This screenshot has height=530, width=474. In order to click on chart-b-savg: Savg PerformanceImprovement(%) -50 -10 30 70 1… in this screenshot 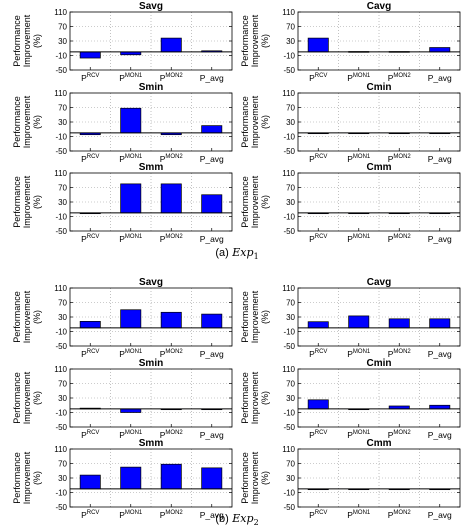, I will do `click(122, 318)`.